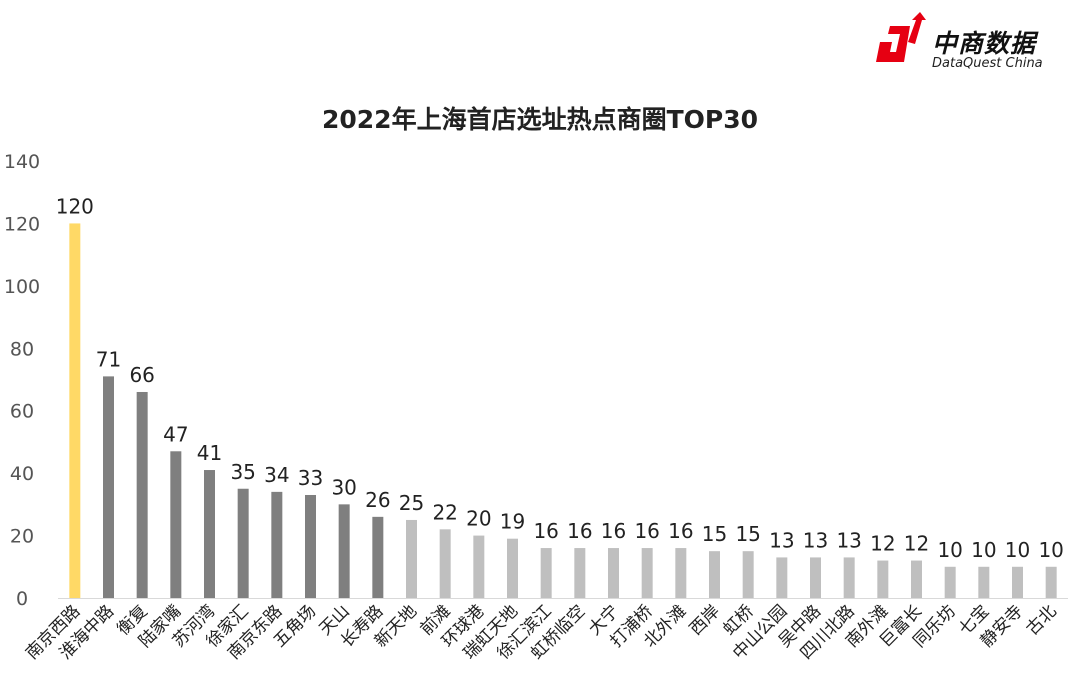  Describe the element at coordinates (901, 37) in the screenshot. I see `dataquest-logo-icon` at that location.